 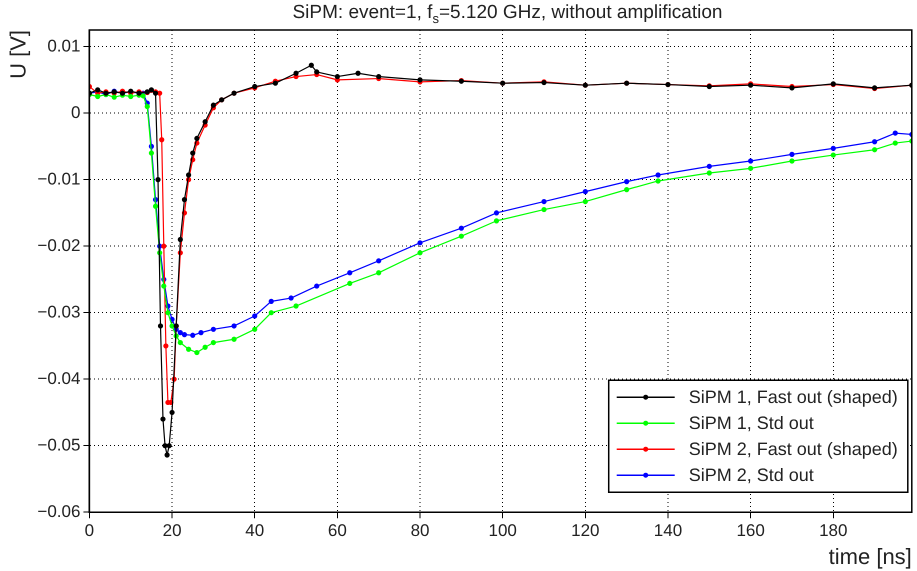 What do you see at coordinates (751, 423) in the screenshot?
I see `legend-label: SiPM 1, Std out` at bounding box center [751, 423].